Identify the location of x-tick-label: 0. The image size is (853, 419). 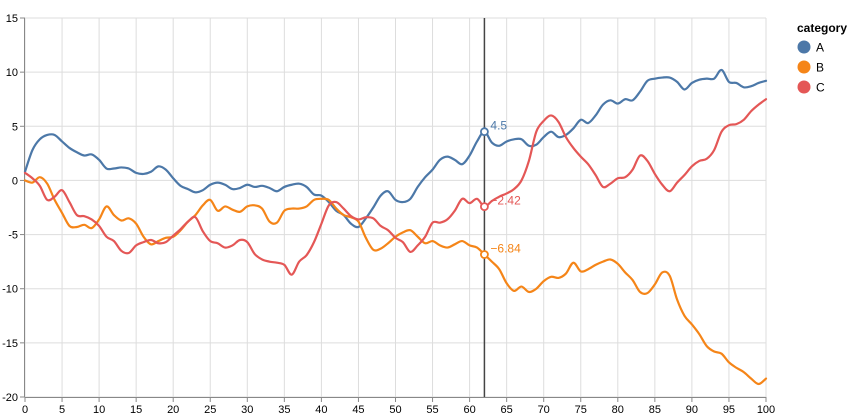
(25, 410).